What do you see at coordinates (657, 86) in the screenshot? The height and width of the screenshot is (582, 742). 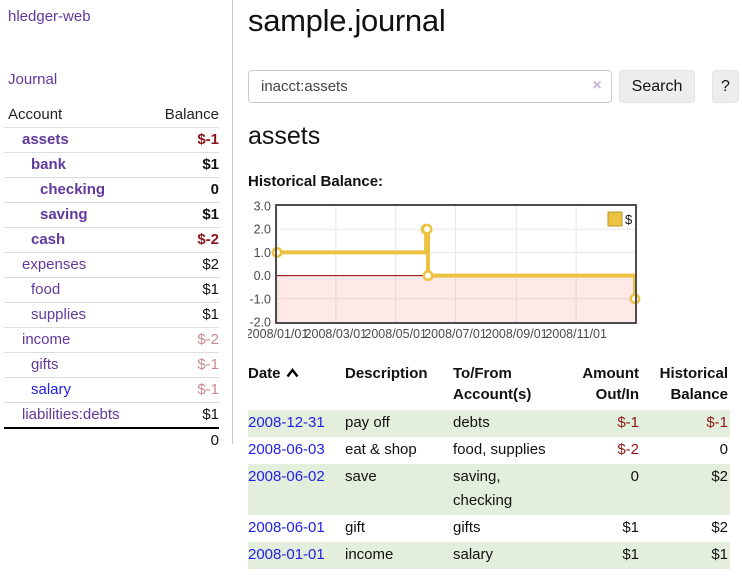 I see `search-button: Search` at bounding box center [657, 86].